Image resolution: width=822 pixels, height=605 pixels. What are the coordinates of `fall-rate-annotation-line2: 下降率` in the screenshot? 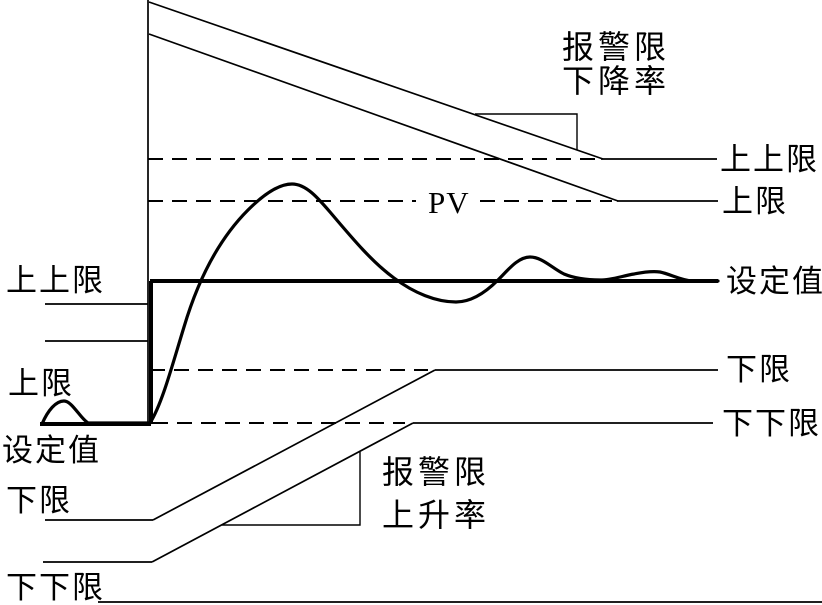 It's located at (616, 81).